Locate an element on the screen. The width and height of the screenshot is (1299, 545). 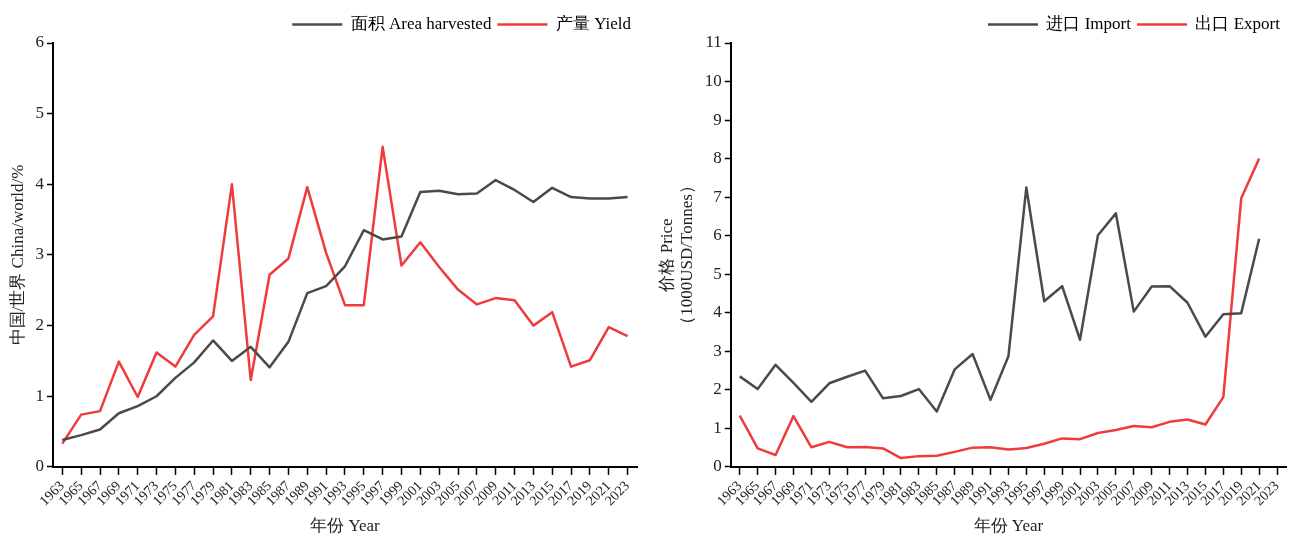
legend-label: 产量 Yield is located at coordinates (593, 23).